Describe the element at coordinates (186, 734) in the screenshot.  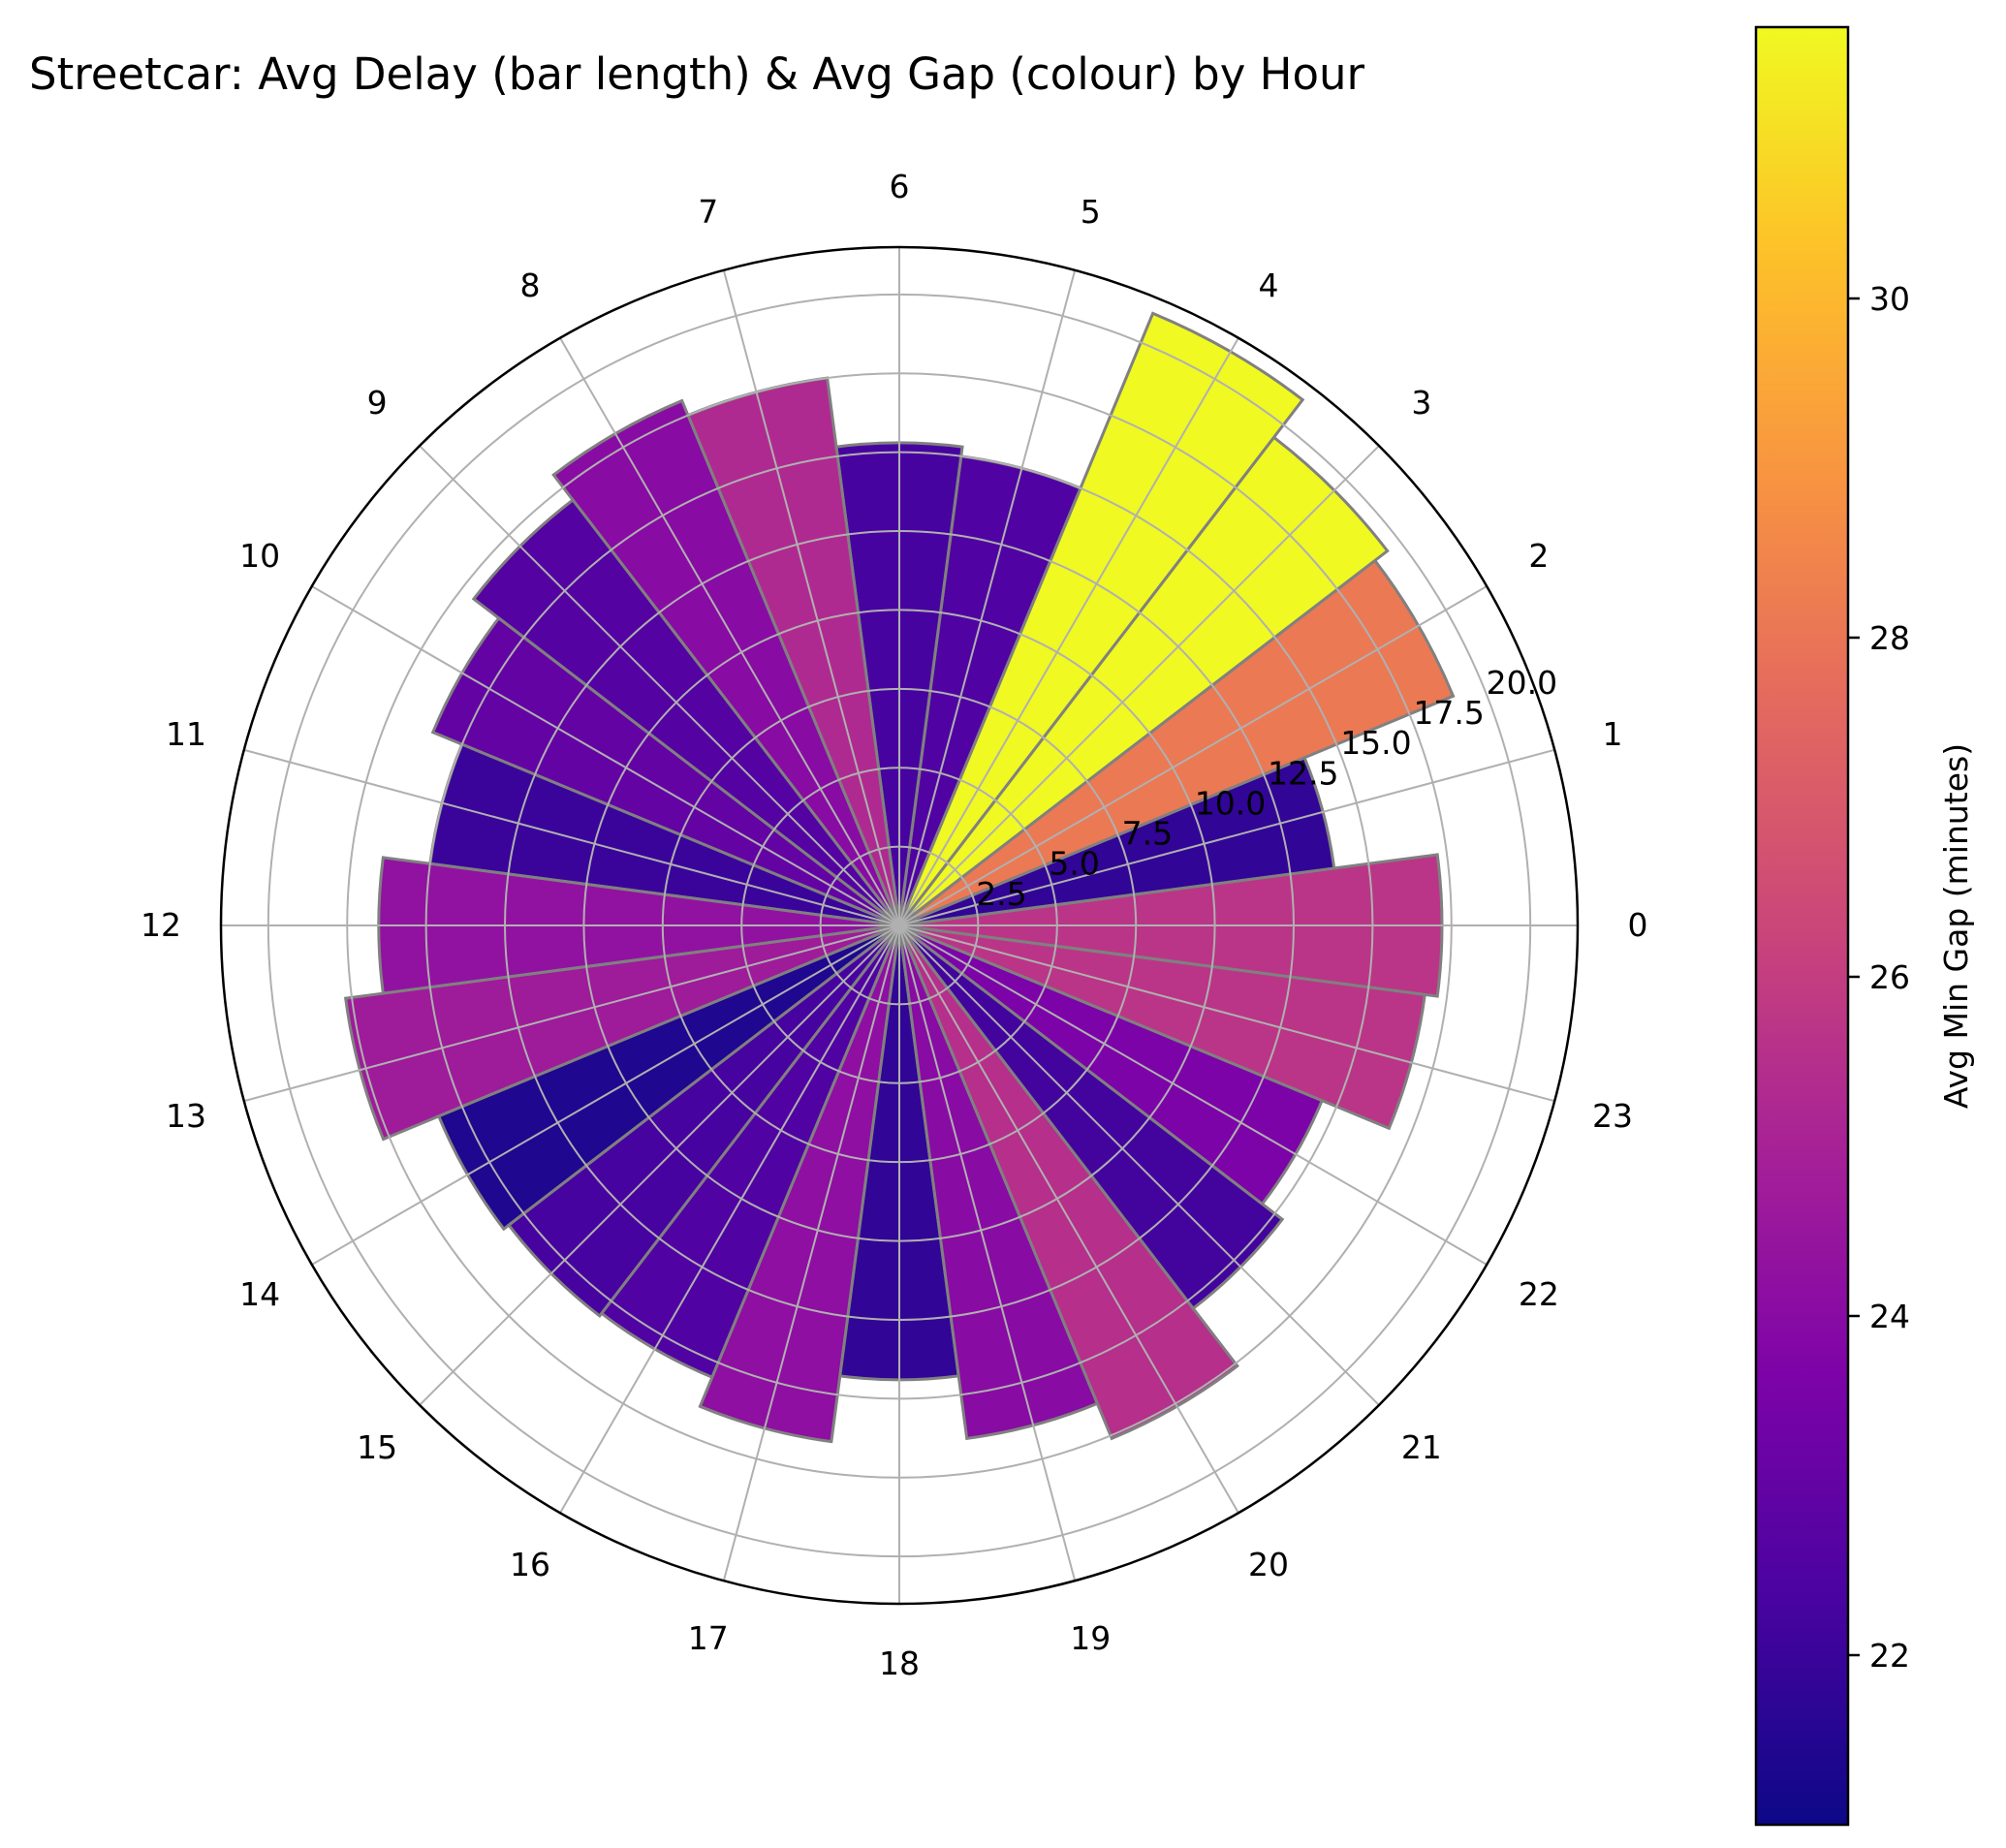
I see `hour-tick-label: 11` at that location.